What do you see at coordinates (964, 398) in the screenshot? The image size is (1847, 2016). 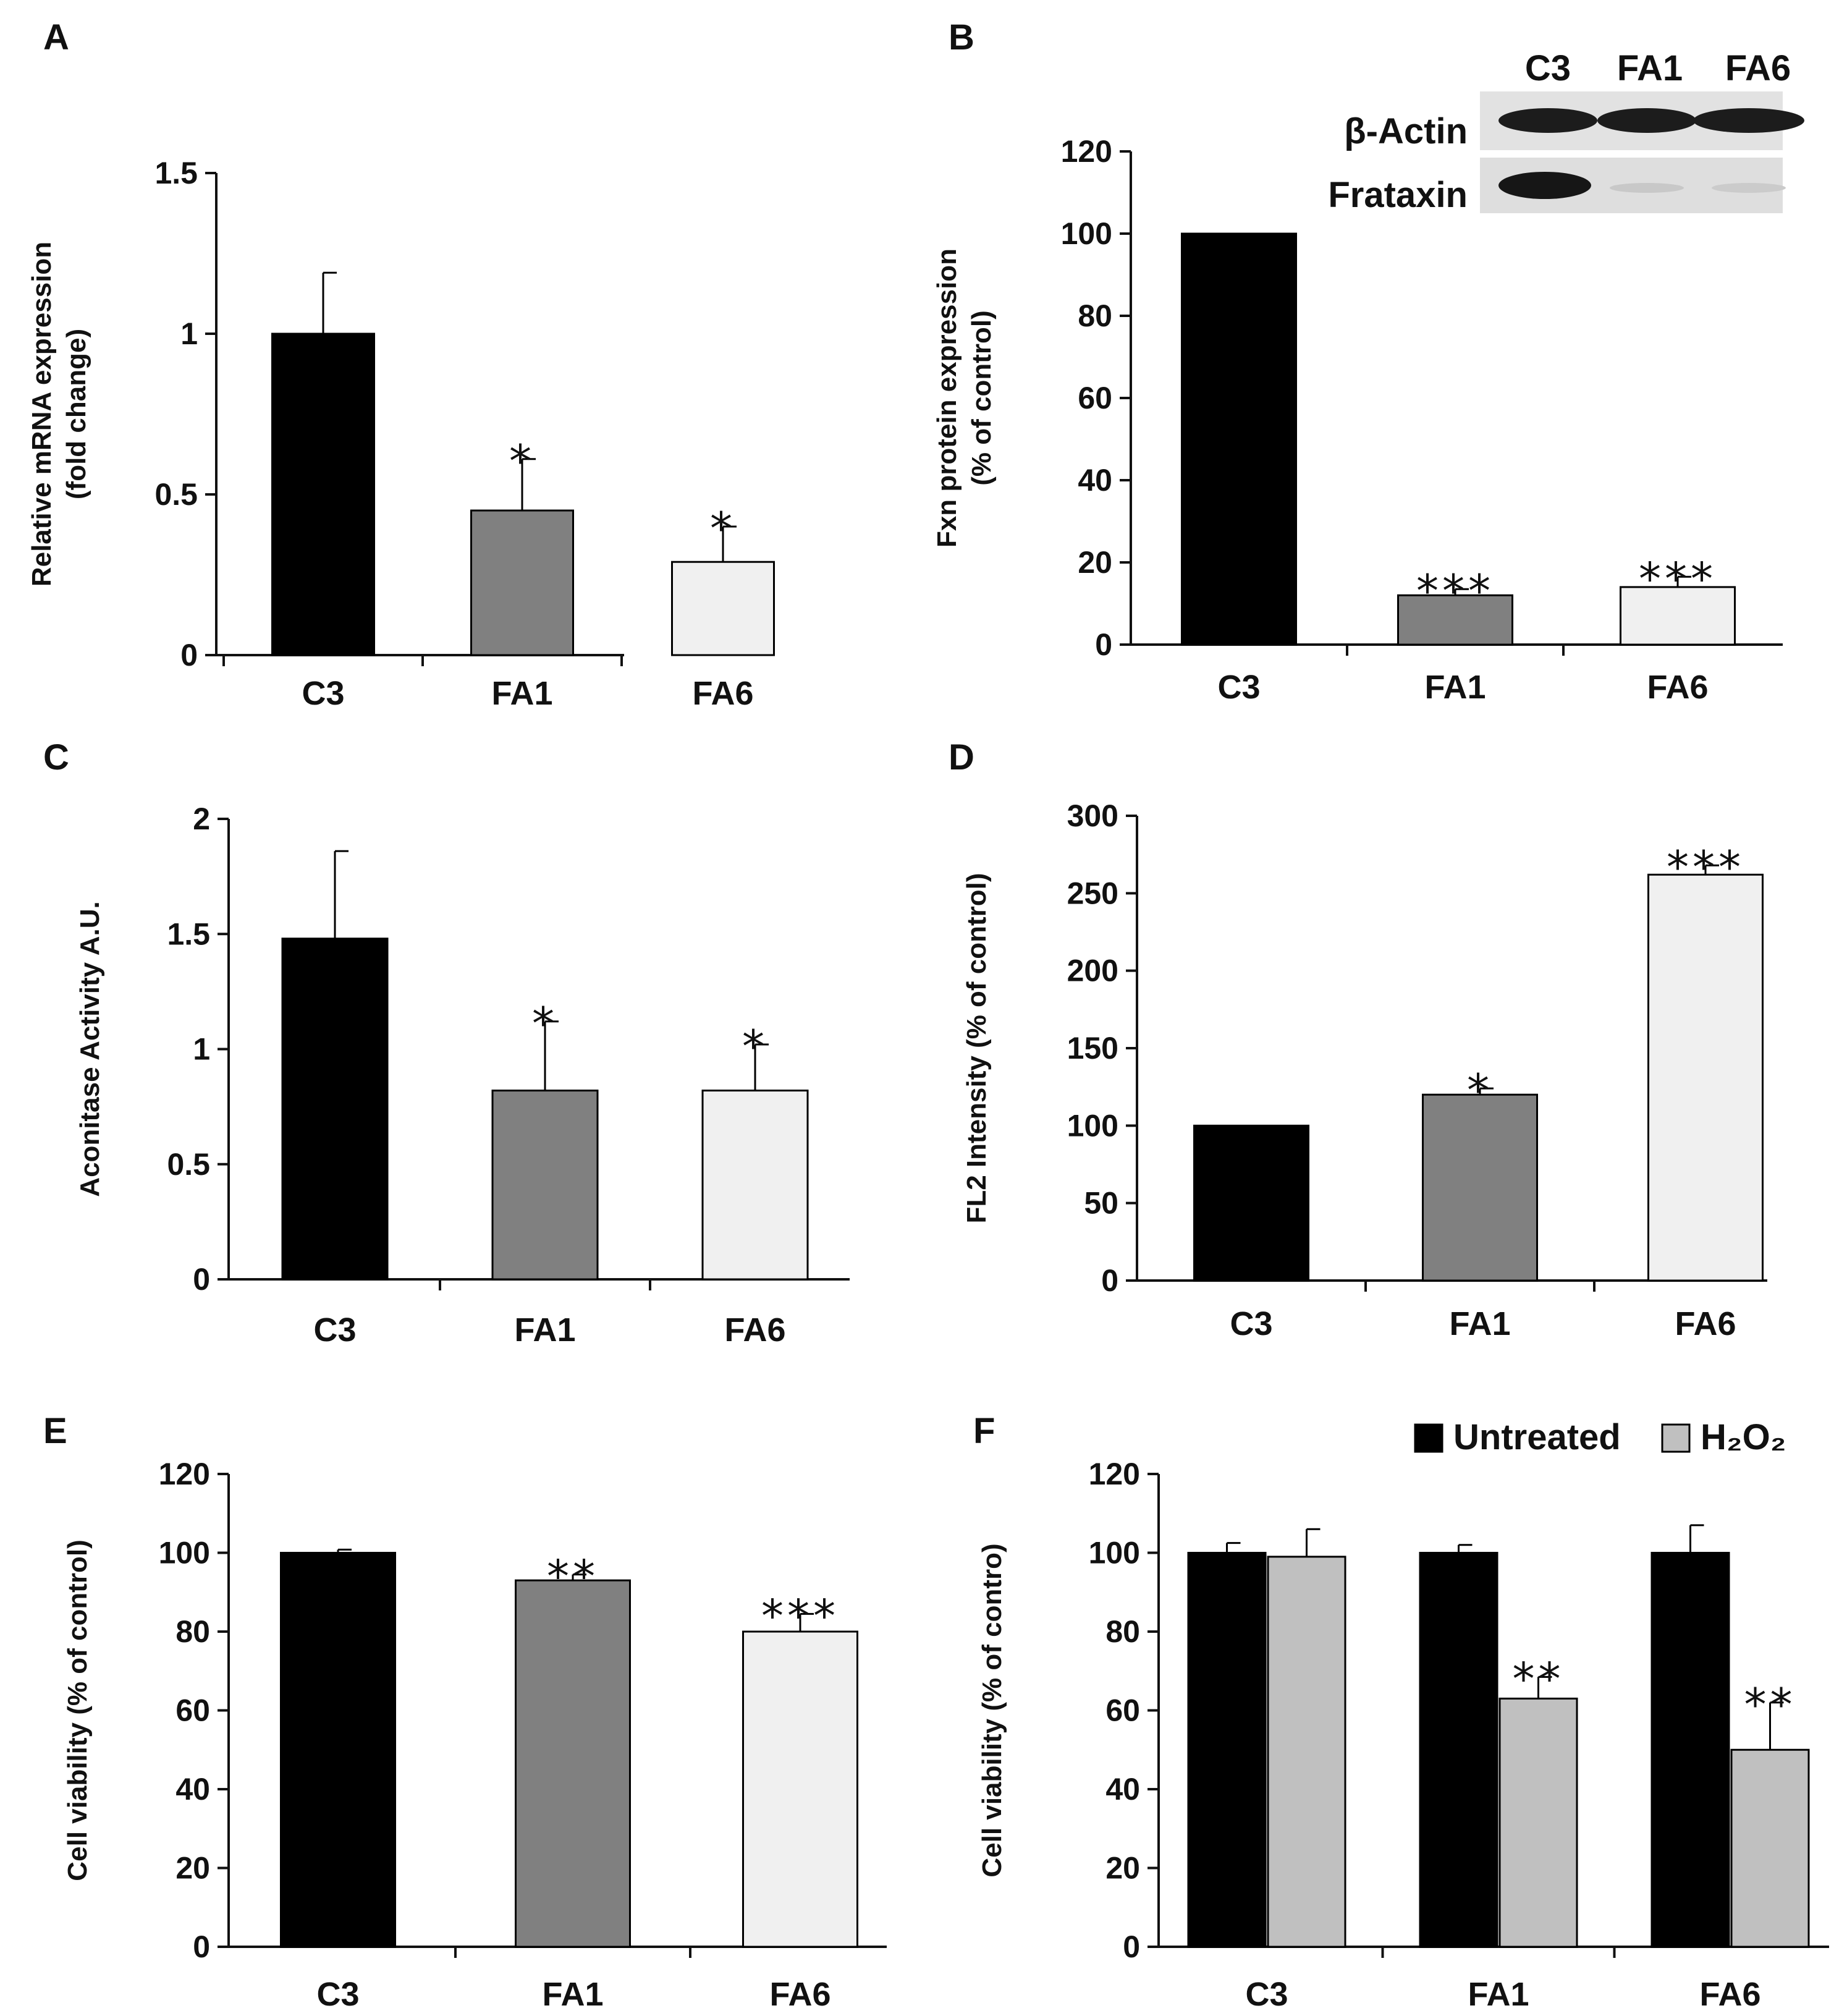 I see `y-axis-label: Fxn protein expression (% of control)` at bounding box center [964, 398].